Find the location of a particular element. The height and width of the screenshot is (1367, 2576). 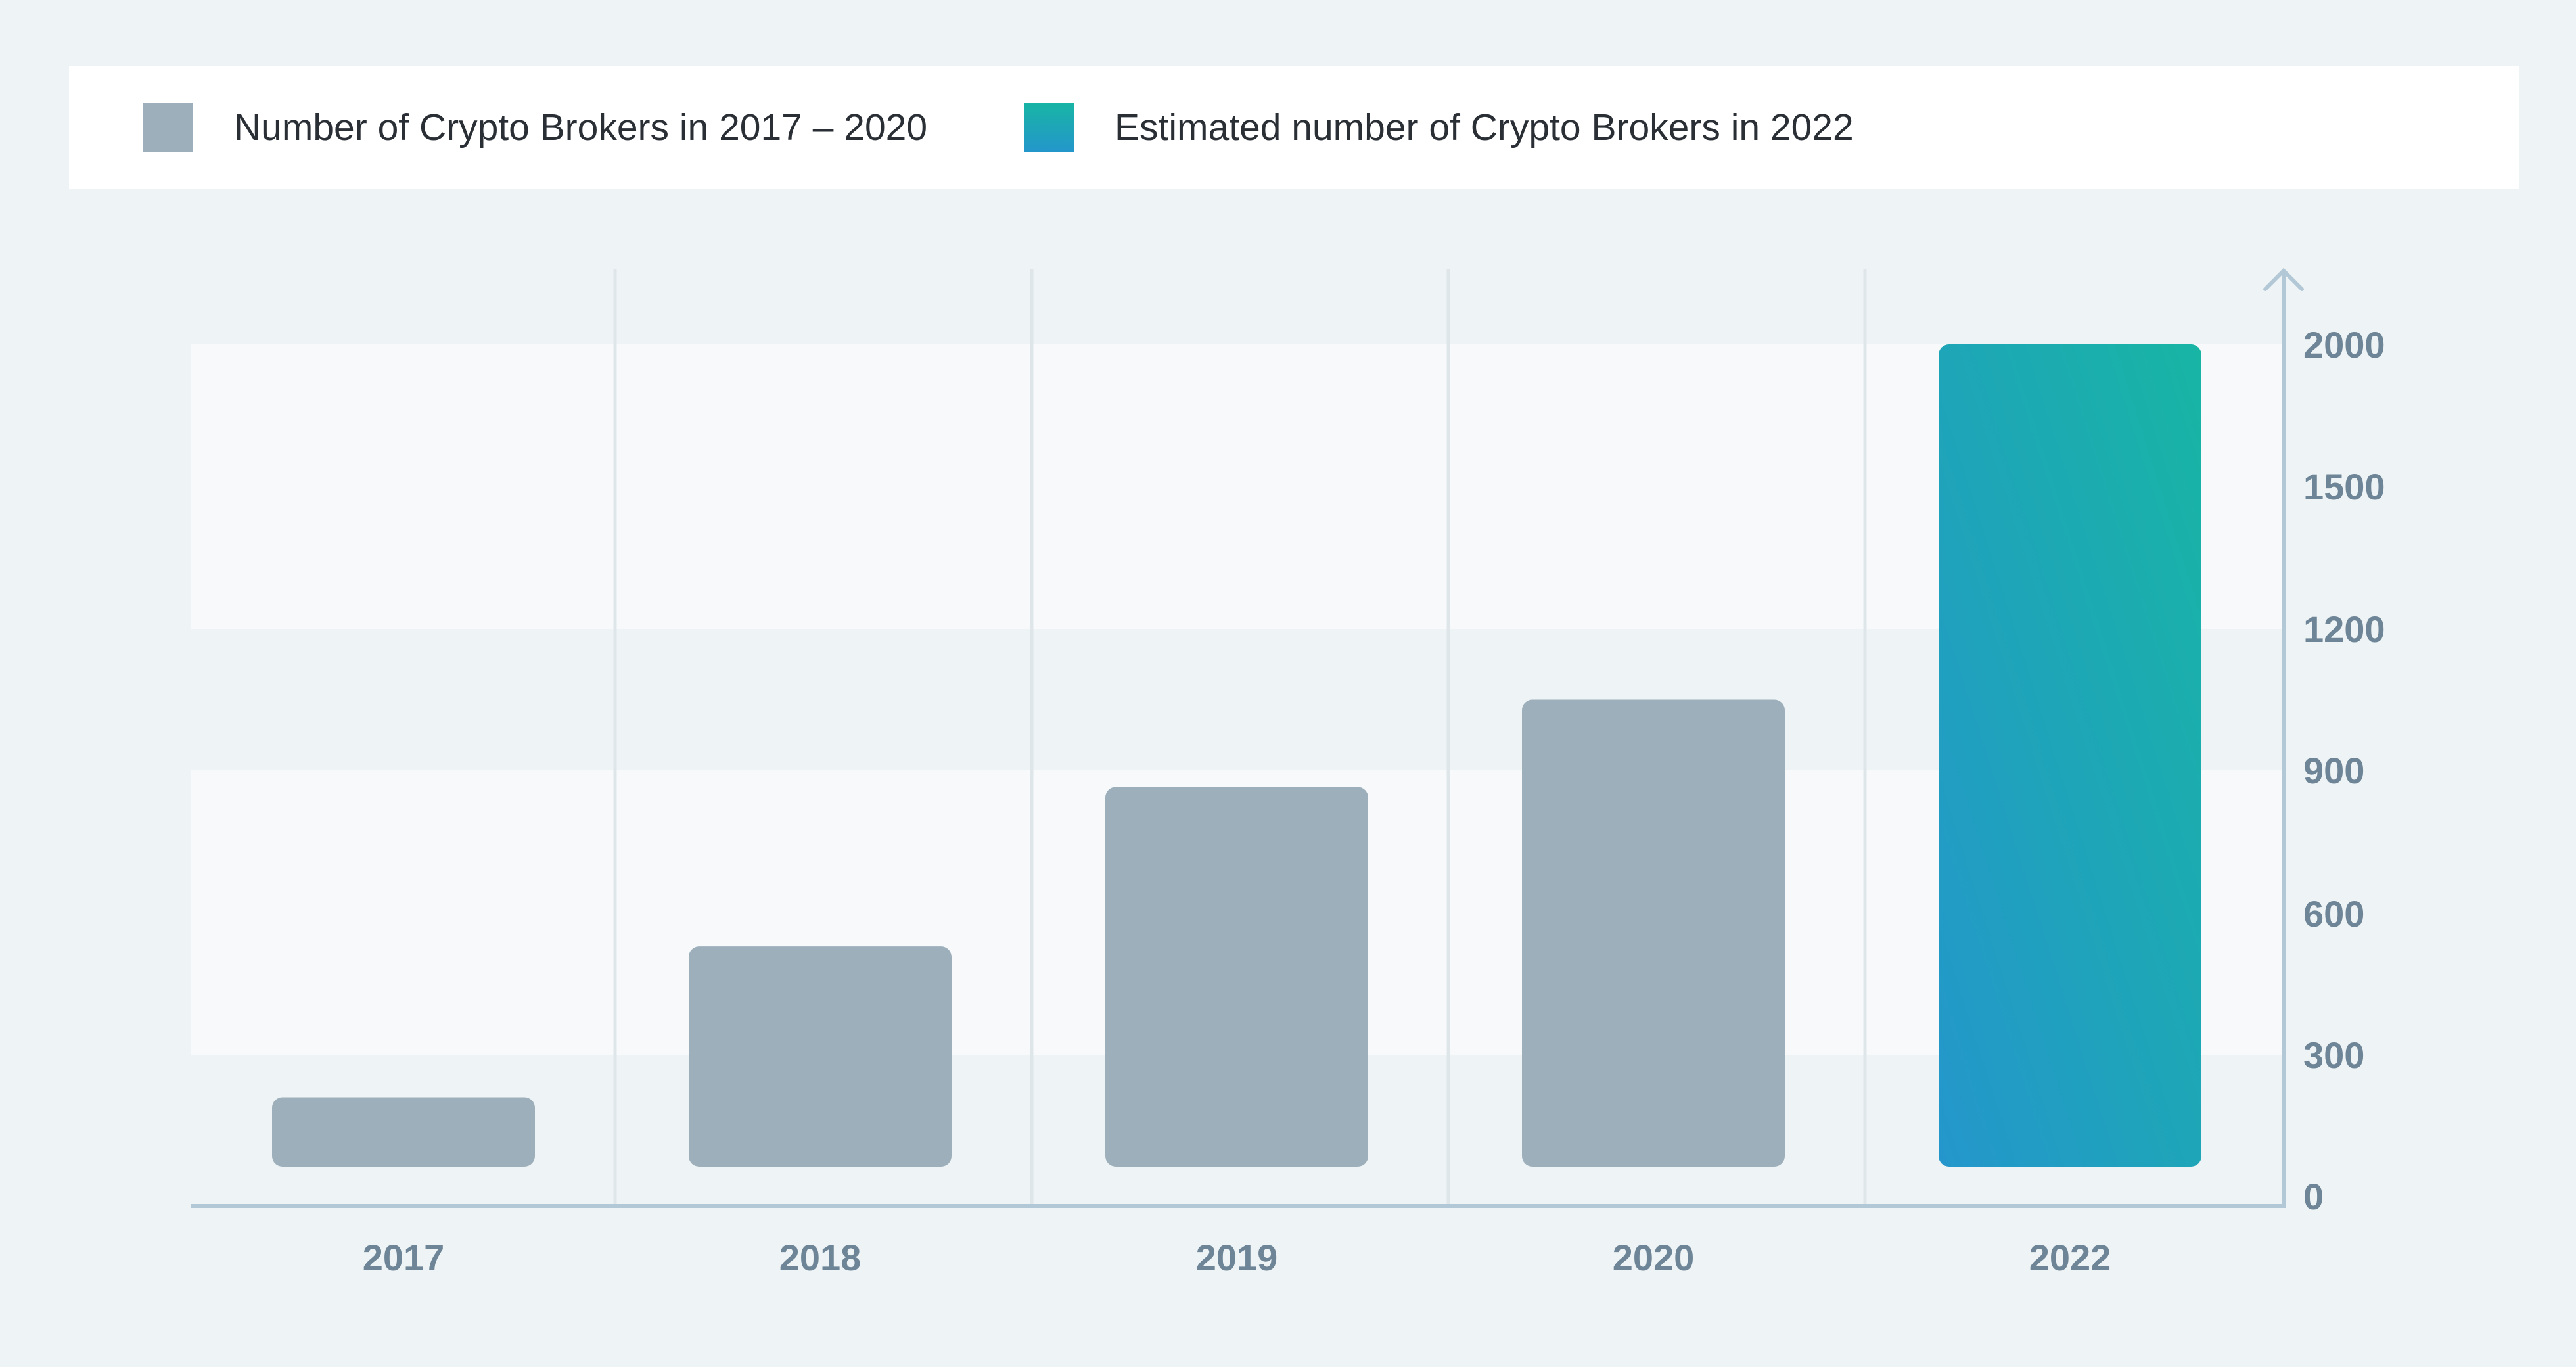

legend-label-actual: Number of Crypto Brokers in 2017 – 2020 is located at coordinates (581, 128).